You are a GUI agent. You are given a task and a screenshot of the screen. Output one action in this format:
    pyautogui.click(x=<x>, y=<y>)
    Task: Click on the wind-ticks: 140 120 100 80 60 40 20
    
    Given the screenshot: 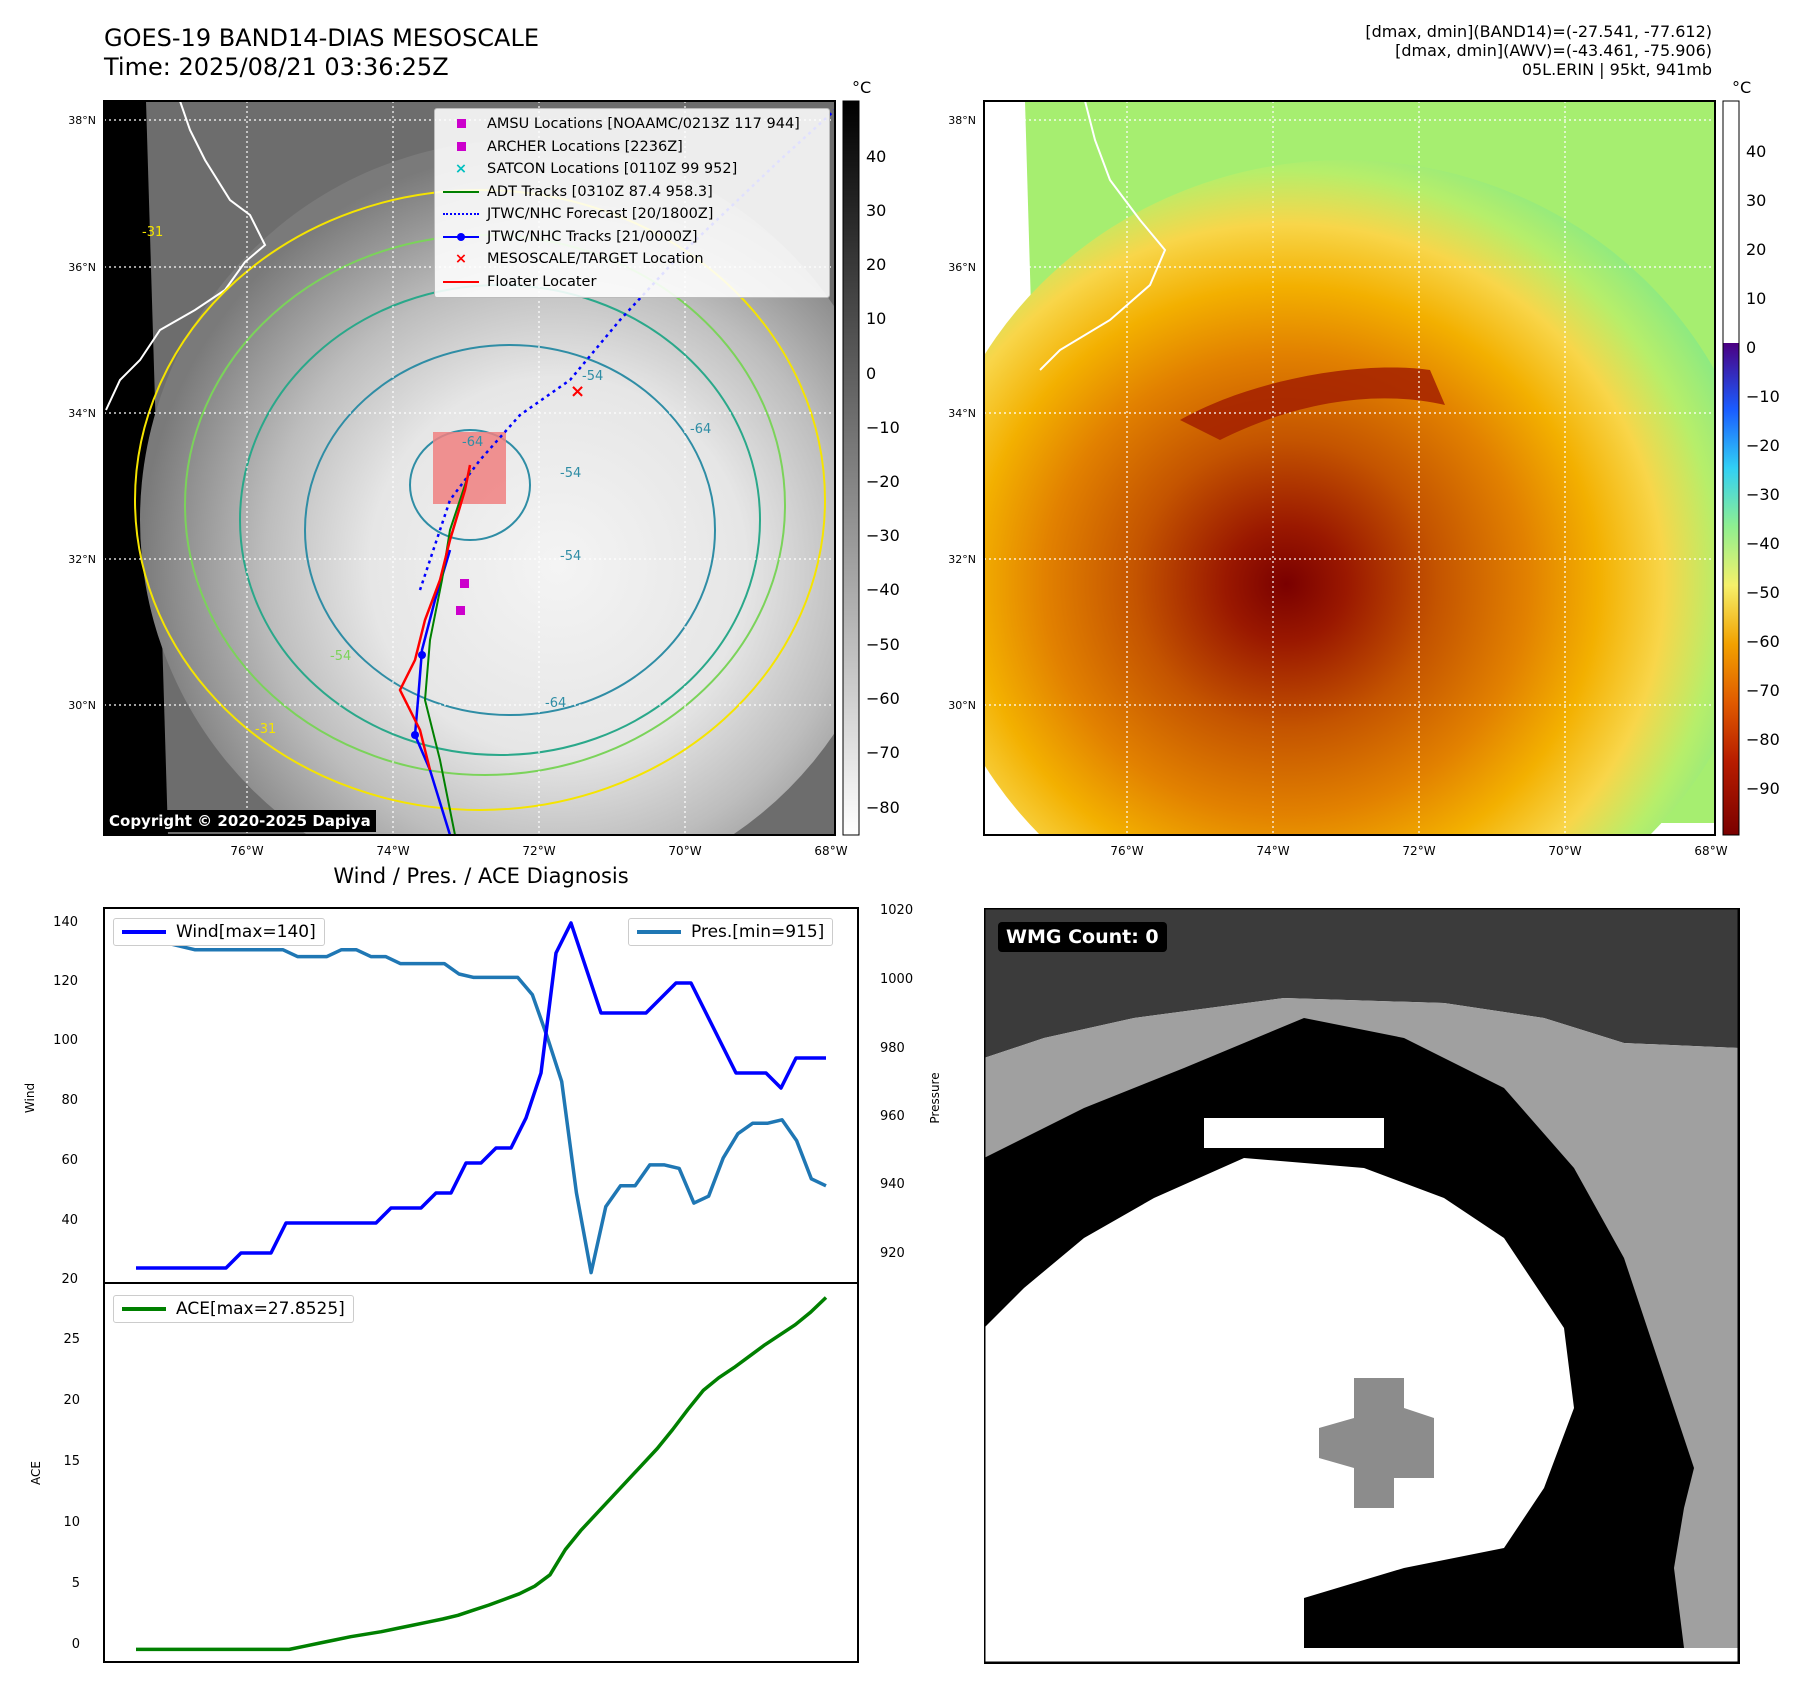 What is the action you would take?
    pyautogui.click(x=65, y=1101)
    